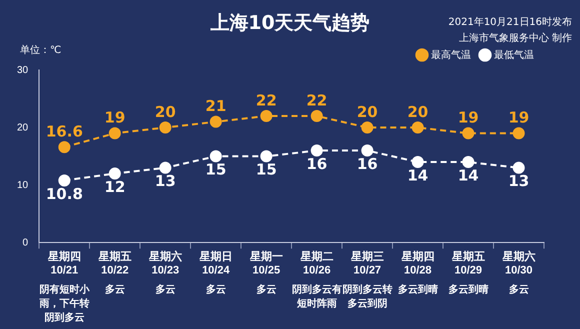  Describe the element at coordinates (64, 193) in the screenshot. I see `data-label: 10.8` at that location.